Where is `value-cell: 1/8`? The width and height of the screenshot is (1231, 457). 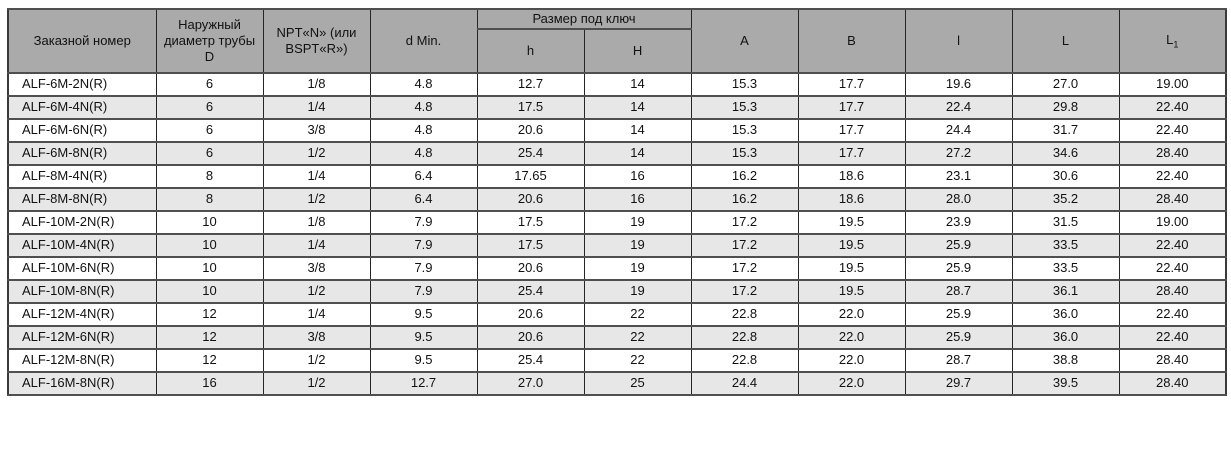
value-cell: 1/8 is located at coordinates (316, 222).